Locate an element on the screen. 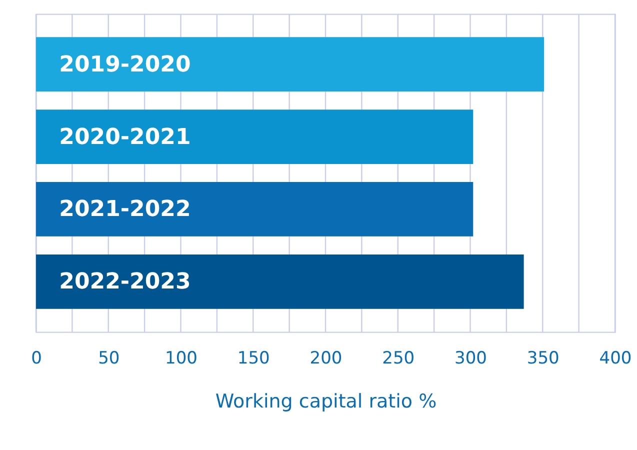 The width and height of the screenshot is (637, 450). x-tick-label: 400 is located at coordinates (615, 358).